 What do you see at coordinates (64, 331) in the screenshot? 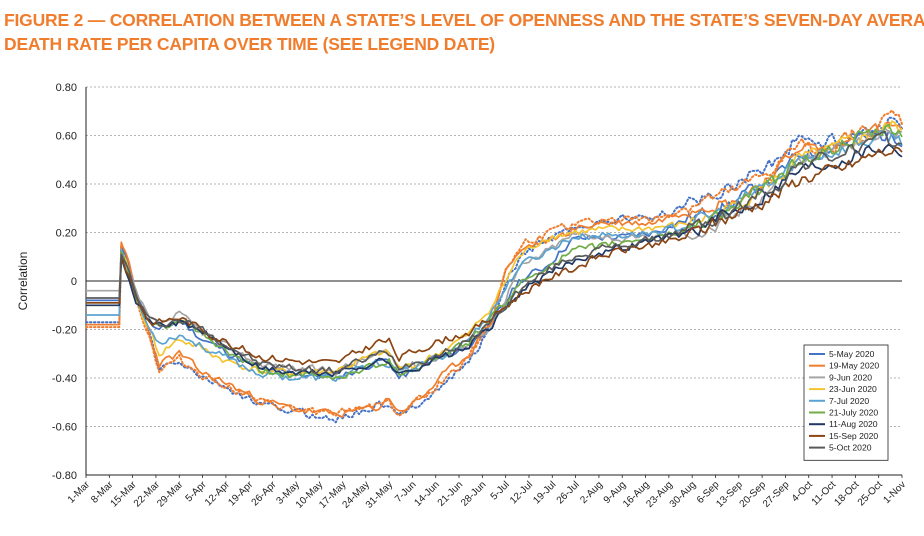
I see `y-tick-label: -0.20` at bounding box center [64, 331].